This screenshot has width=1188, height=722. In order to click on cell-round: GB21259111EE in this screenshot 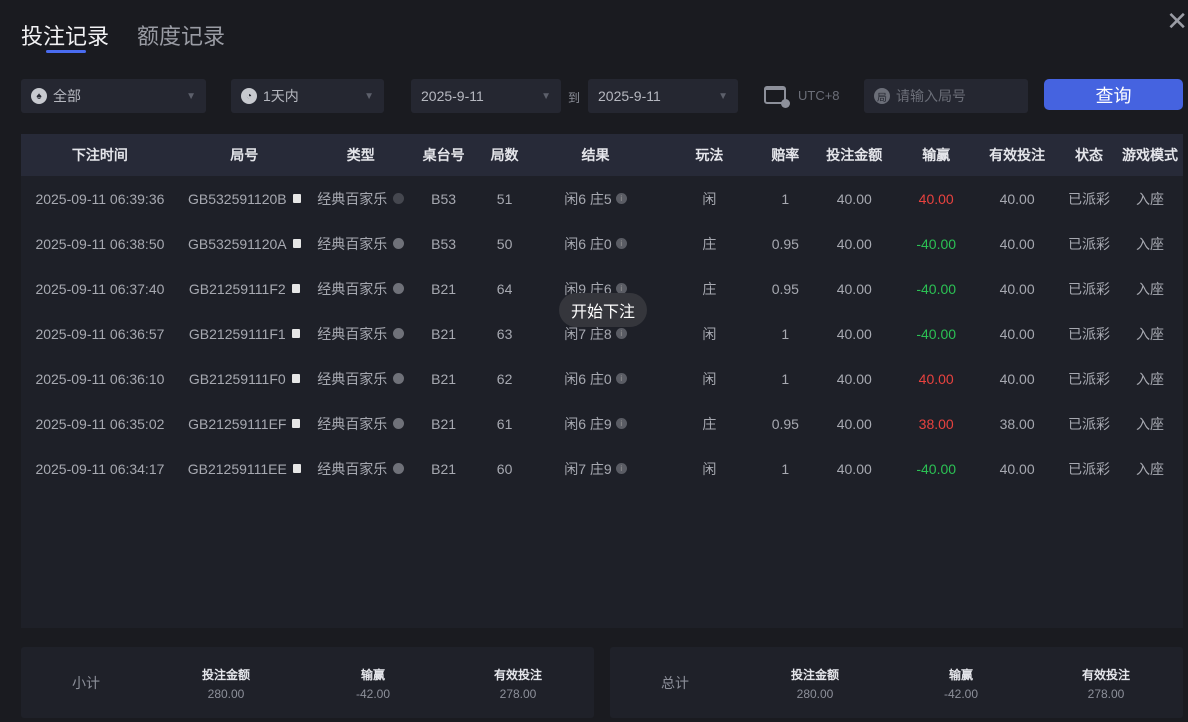, I will do `click(244, 469)`.